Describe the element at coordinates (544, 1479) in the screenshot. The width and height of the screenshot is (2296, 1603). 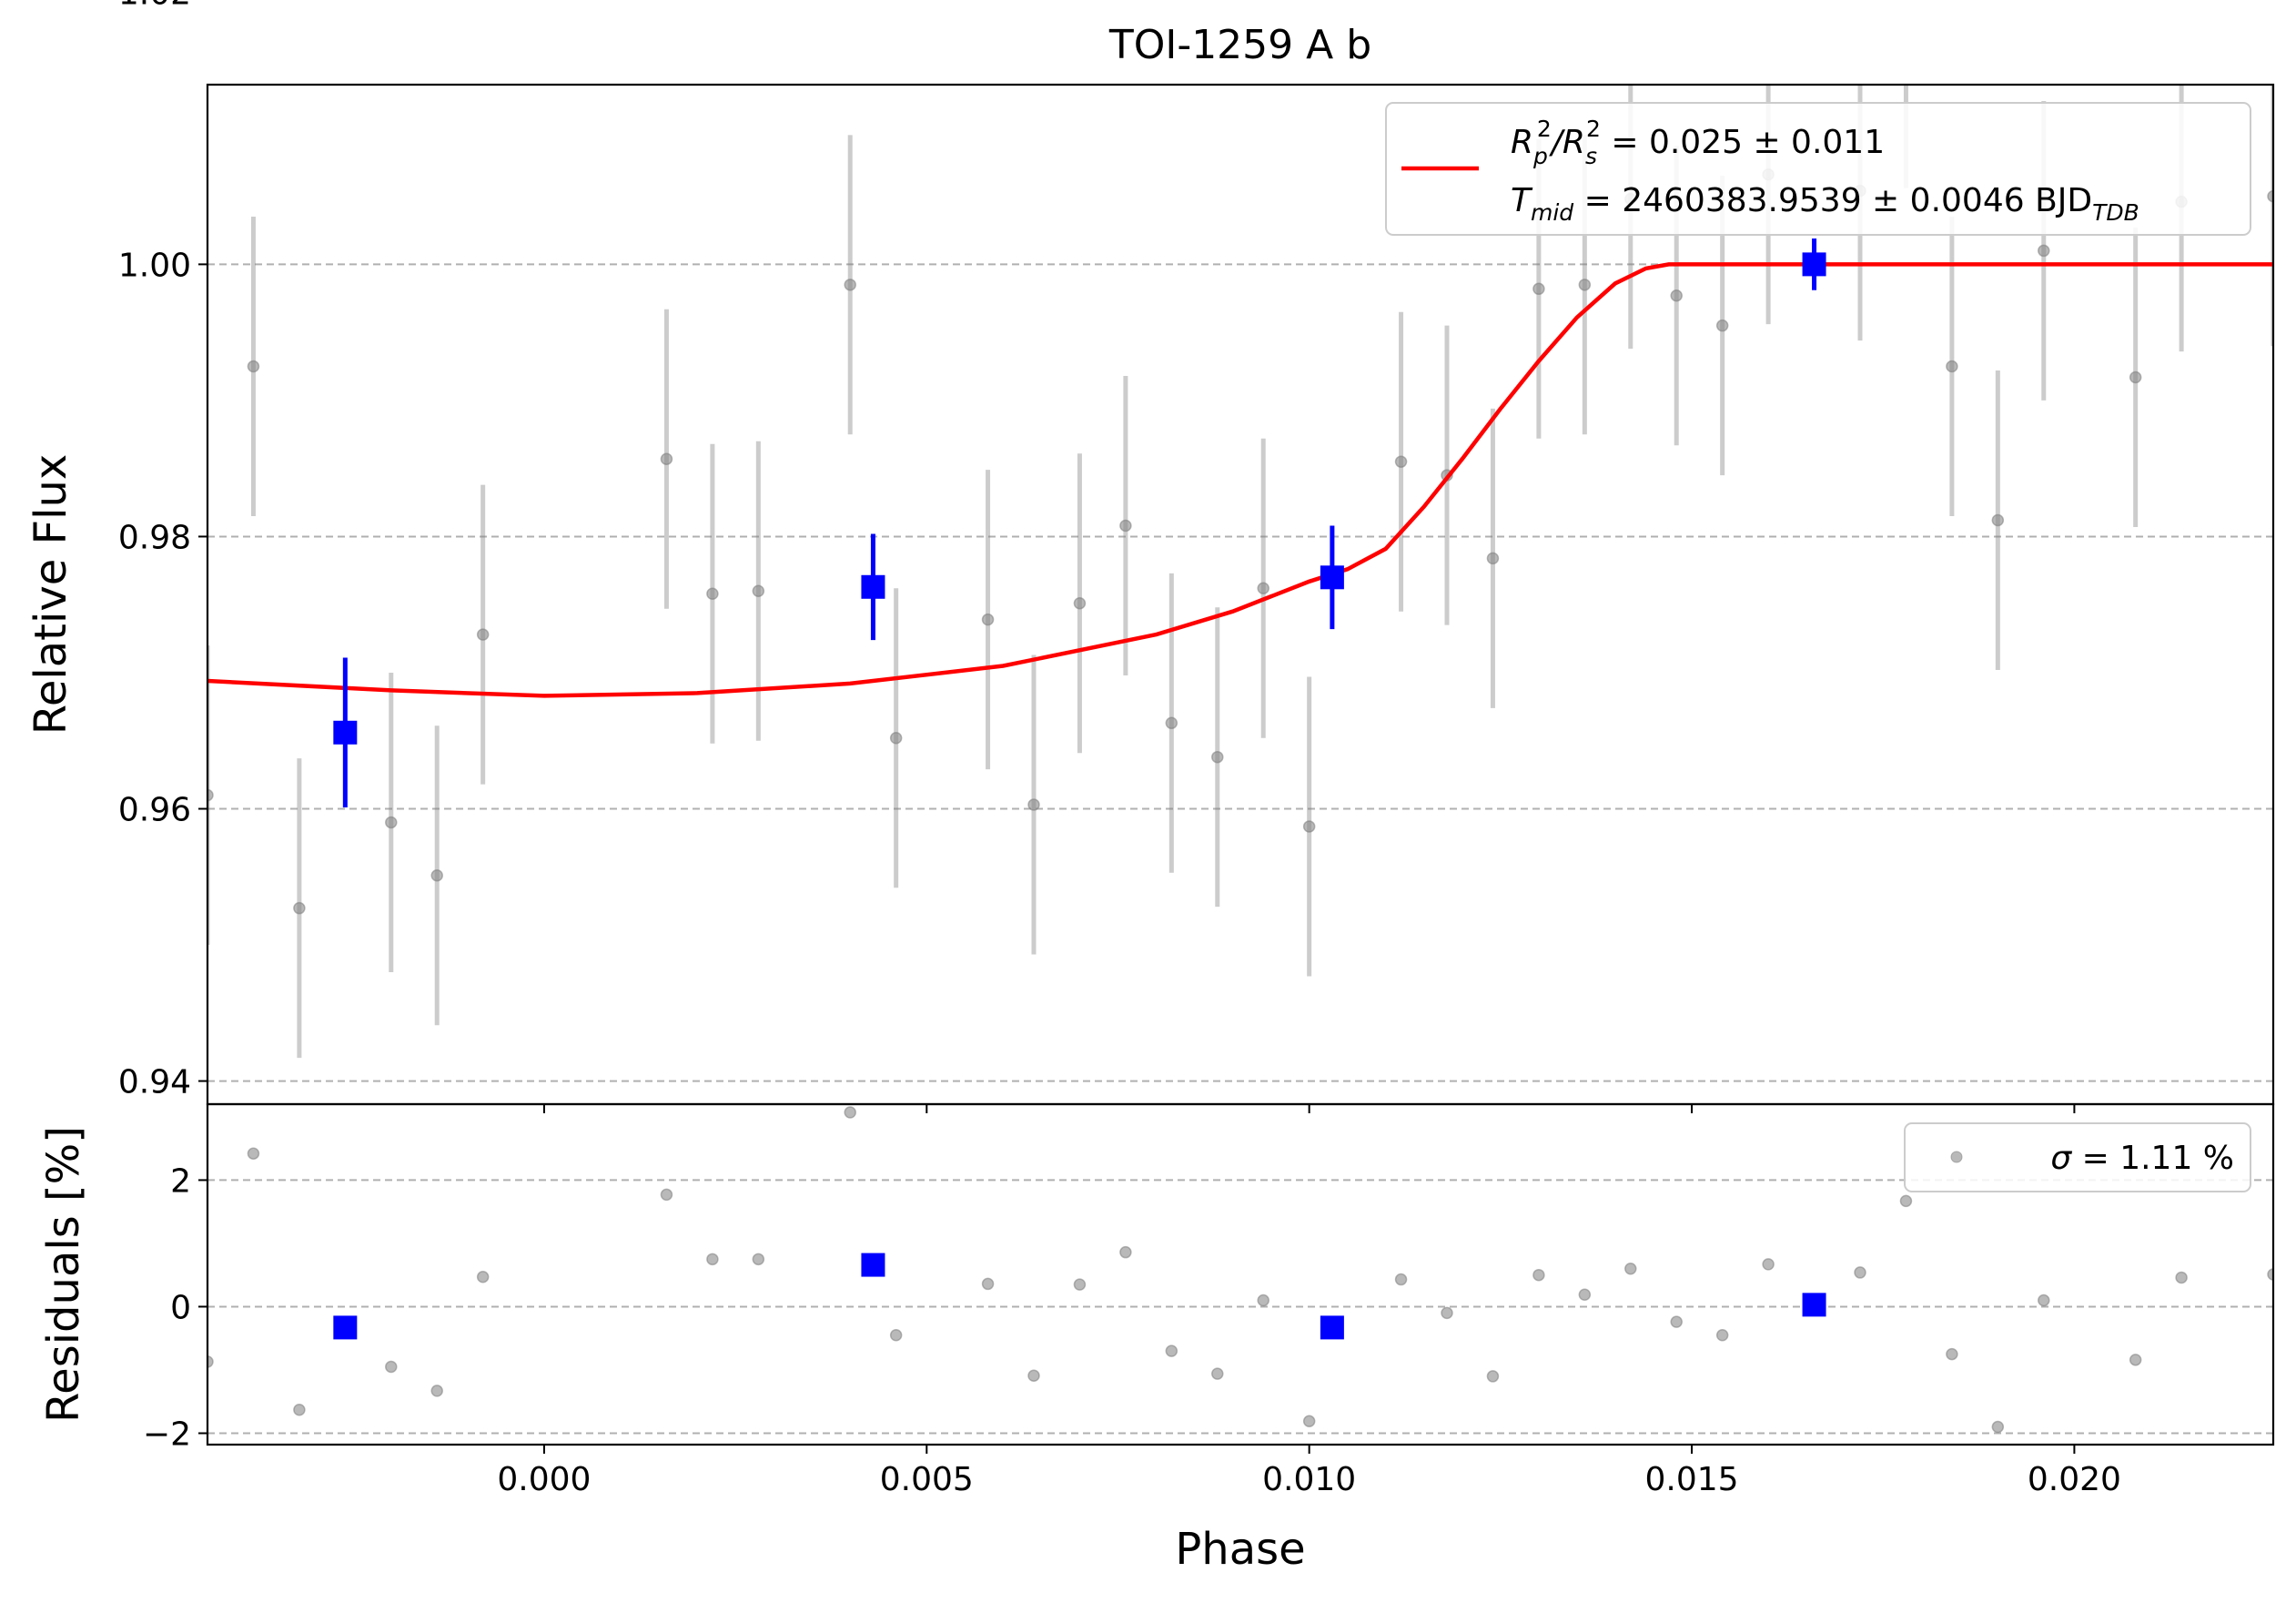
I see `phase-x-tick-label: 0.000` at that location.